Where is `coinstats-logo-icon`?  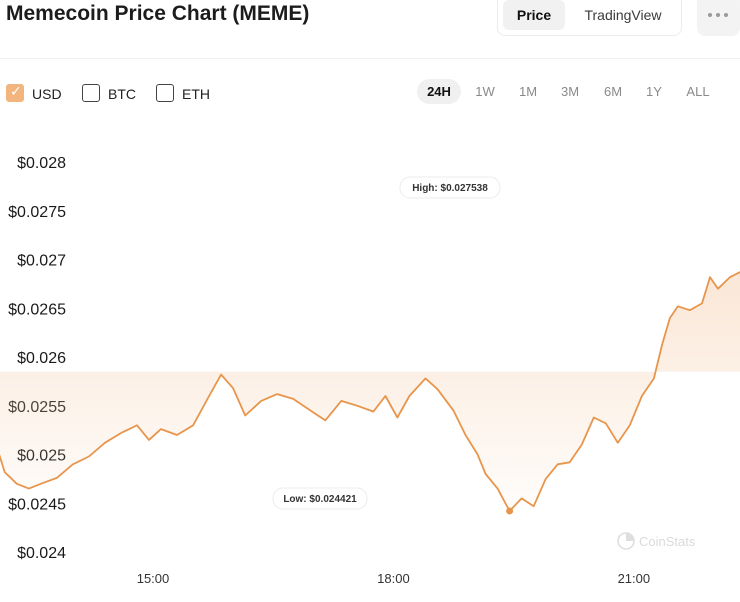
coinstats-logo-icon is located at coordinates (626, 541).